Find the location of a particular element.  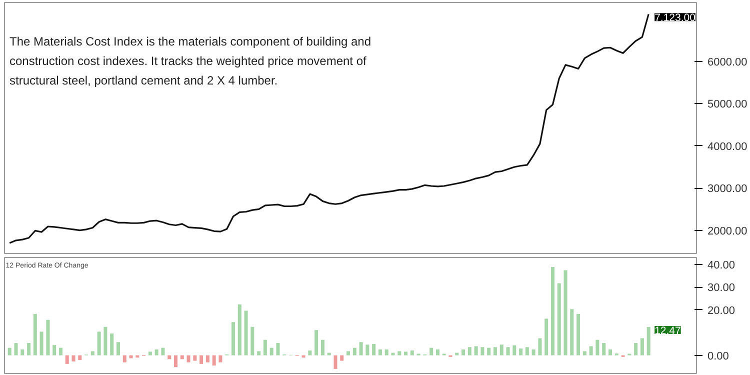

y-tick-label: 6000.00 is located at coordinates (728, 62).